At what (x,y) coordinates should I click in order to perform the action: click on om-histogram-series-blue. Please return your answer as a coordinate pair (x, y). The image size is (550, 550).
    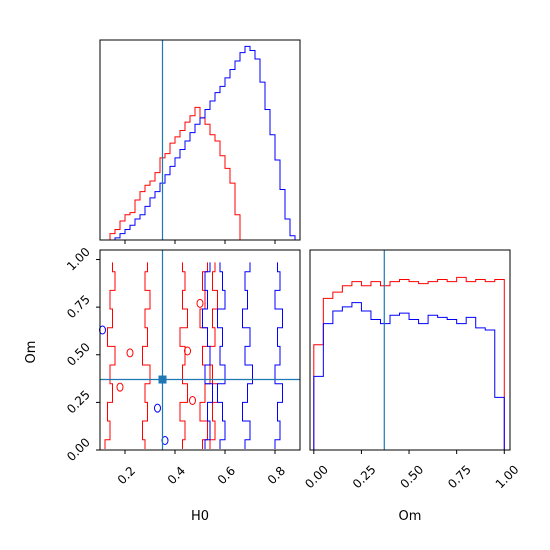
    Looking at the image, I should click on (409, 376).